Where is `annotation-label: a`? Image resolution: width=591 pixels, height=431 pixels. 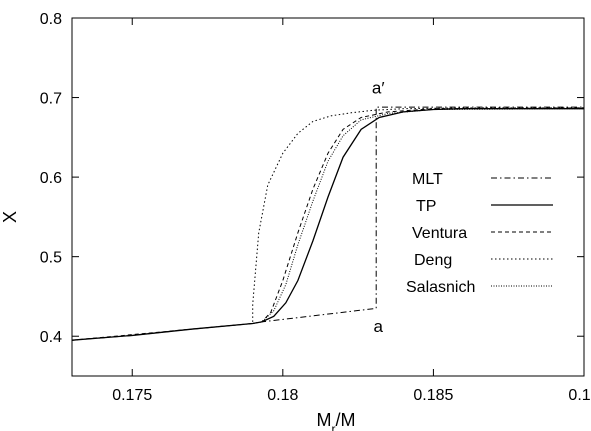
annotation-label: a is located at coordinates (378, 326).